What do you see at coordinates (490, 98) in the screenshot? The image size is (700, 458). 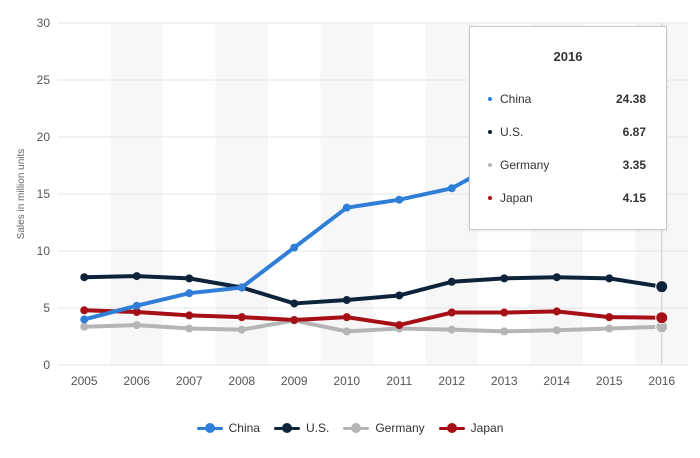 I see `tooltip-dot-china` at bounding box center [490, 98].